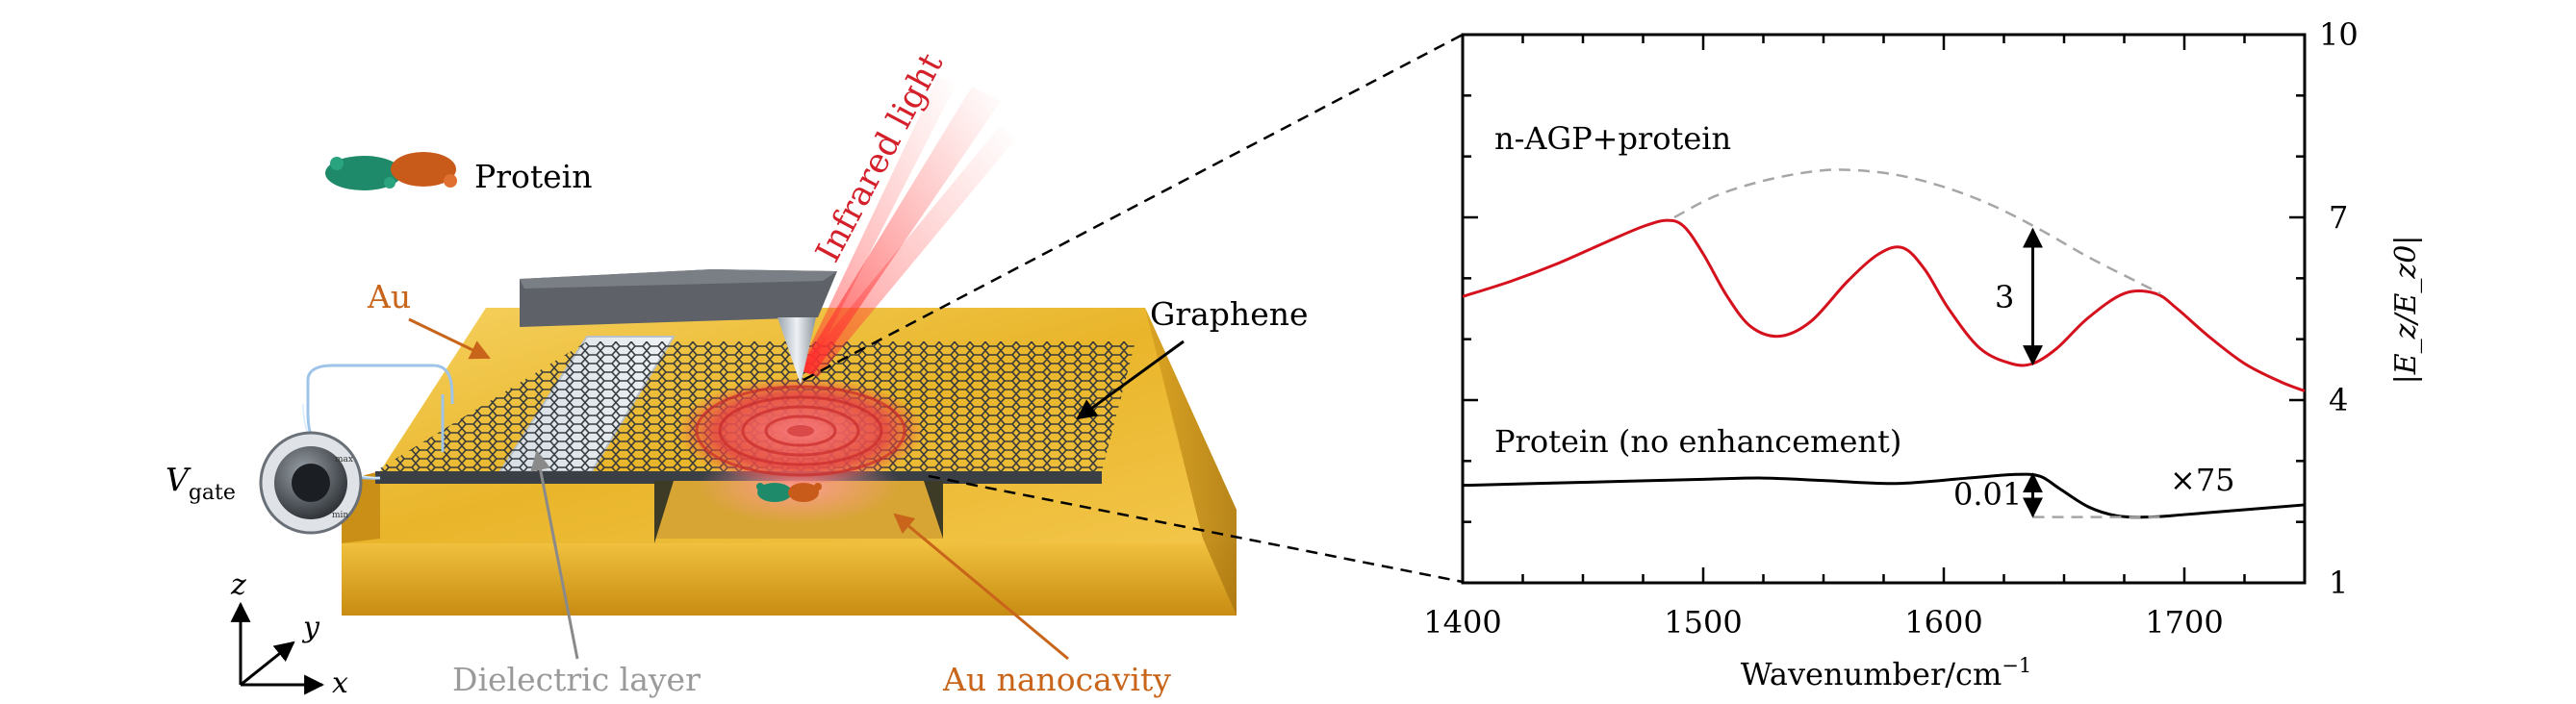  I want to click on x-tick-label: 1600, so click(1943, 622).